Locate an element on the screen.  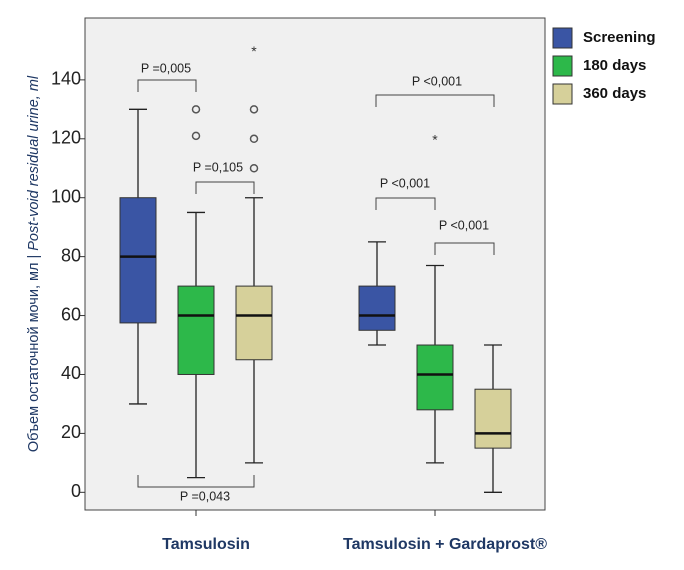
y-tick-label: 60 is located at coordinates (71, 314).